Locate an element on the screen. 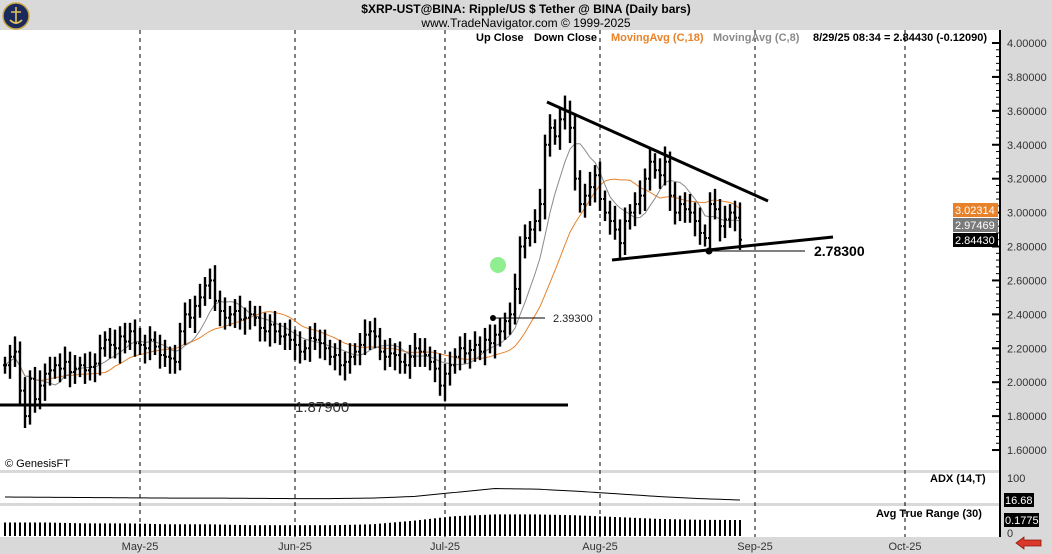 The image size is (1052, 554). date-tick-label: Aug-25 is located at coordinates (599, 547).